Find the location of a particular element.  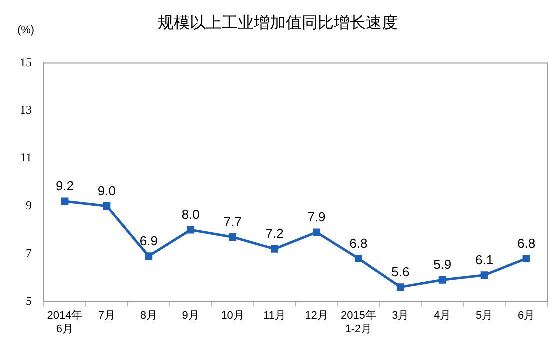

x-tick-label: 4月 is located at coordinates (443, 316).